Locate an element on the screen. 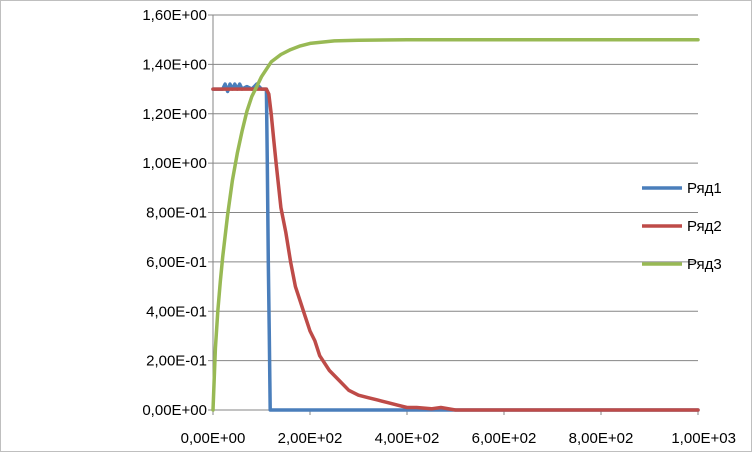 This screenshot has width=752, height=452. y-tick-label: 1,00E+00 is located at coordinates (174, 163).